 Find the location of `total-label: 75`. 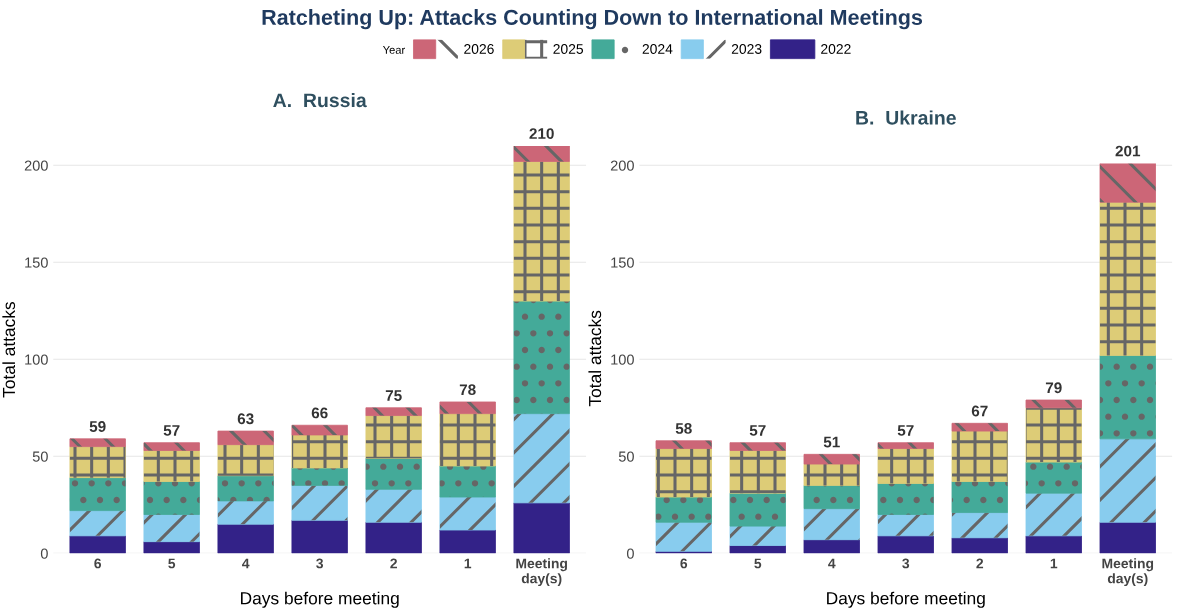

total-label: 75 is located at coordinates (393, 395).